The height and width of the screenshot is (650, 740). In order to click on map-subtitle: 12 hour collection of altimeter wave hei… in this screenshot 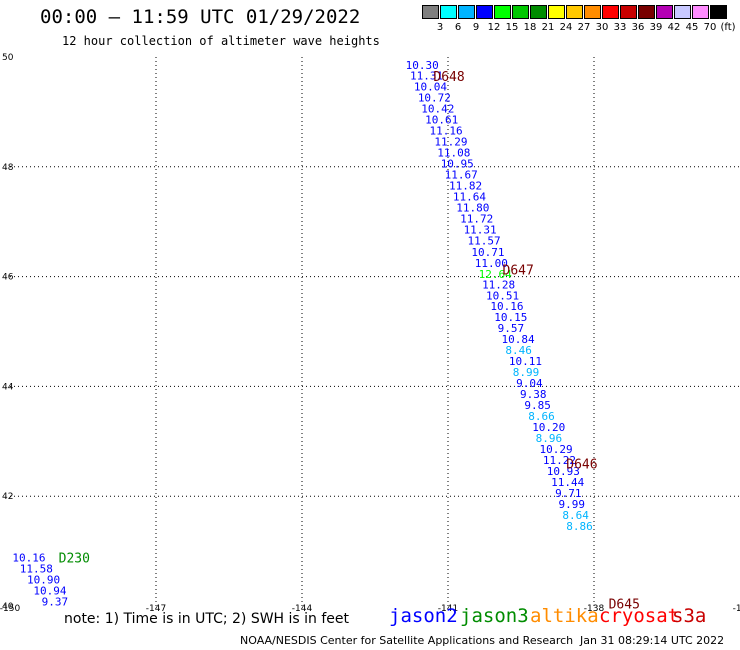, I will do `click(221, 41)`.